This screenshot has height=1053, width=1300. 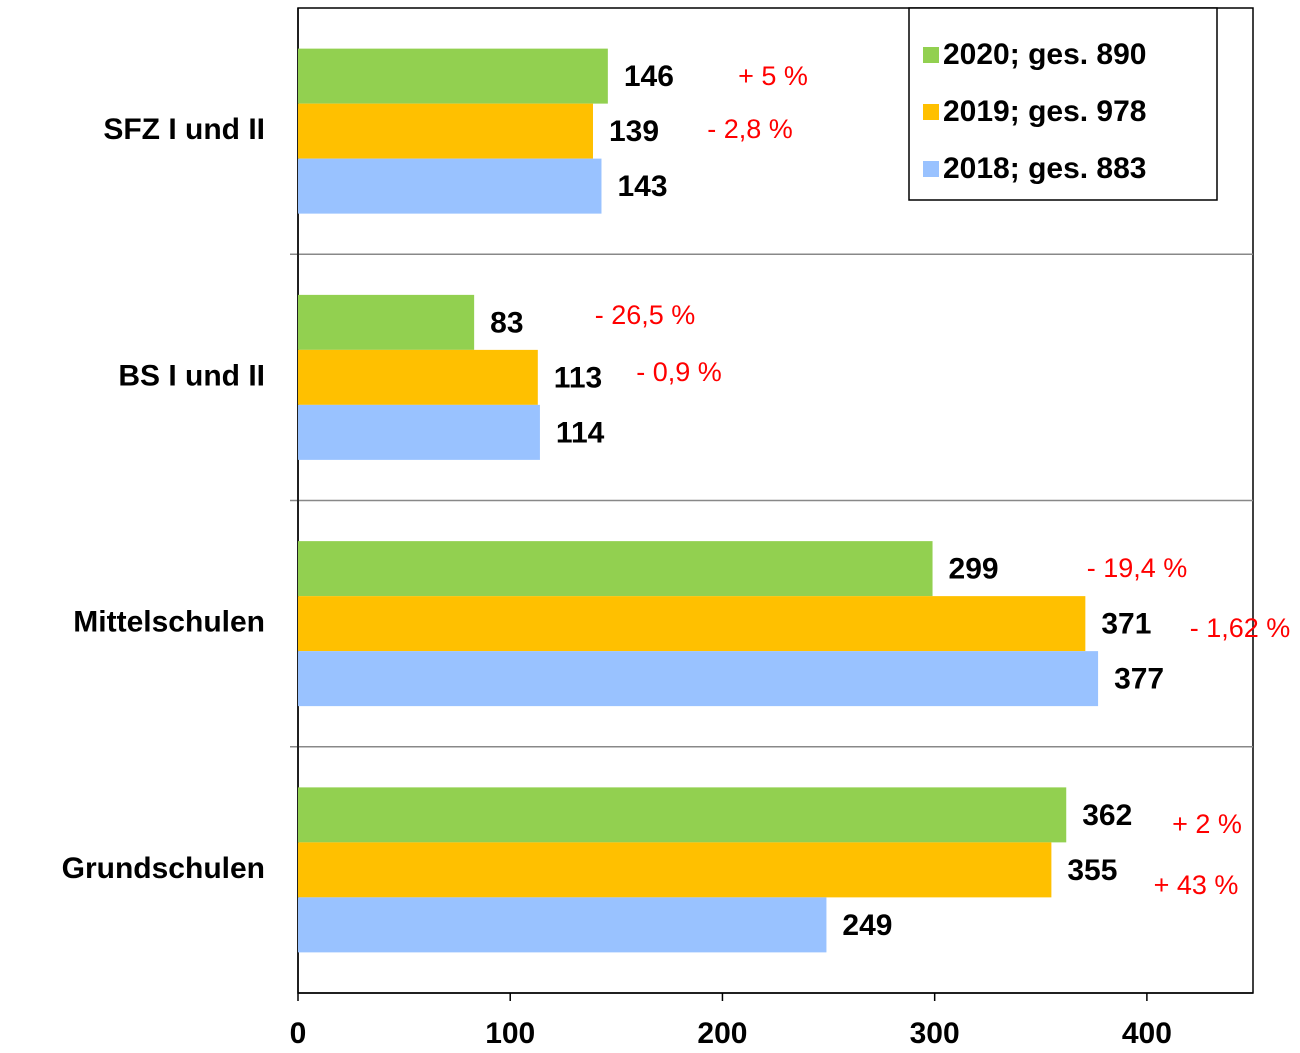 What do you see at coordinates (578, 377) in the screenshot?
I see `data-label: 113` at bounding box center [578, 377].